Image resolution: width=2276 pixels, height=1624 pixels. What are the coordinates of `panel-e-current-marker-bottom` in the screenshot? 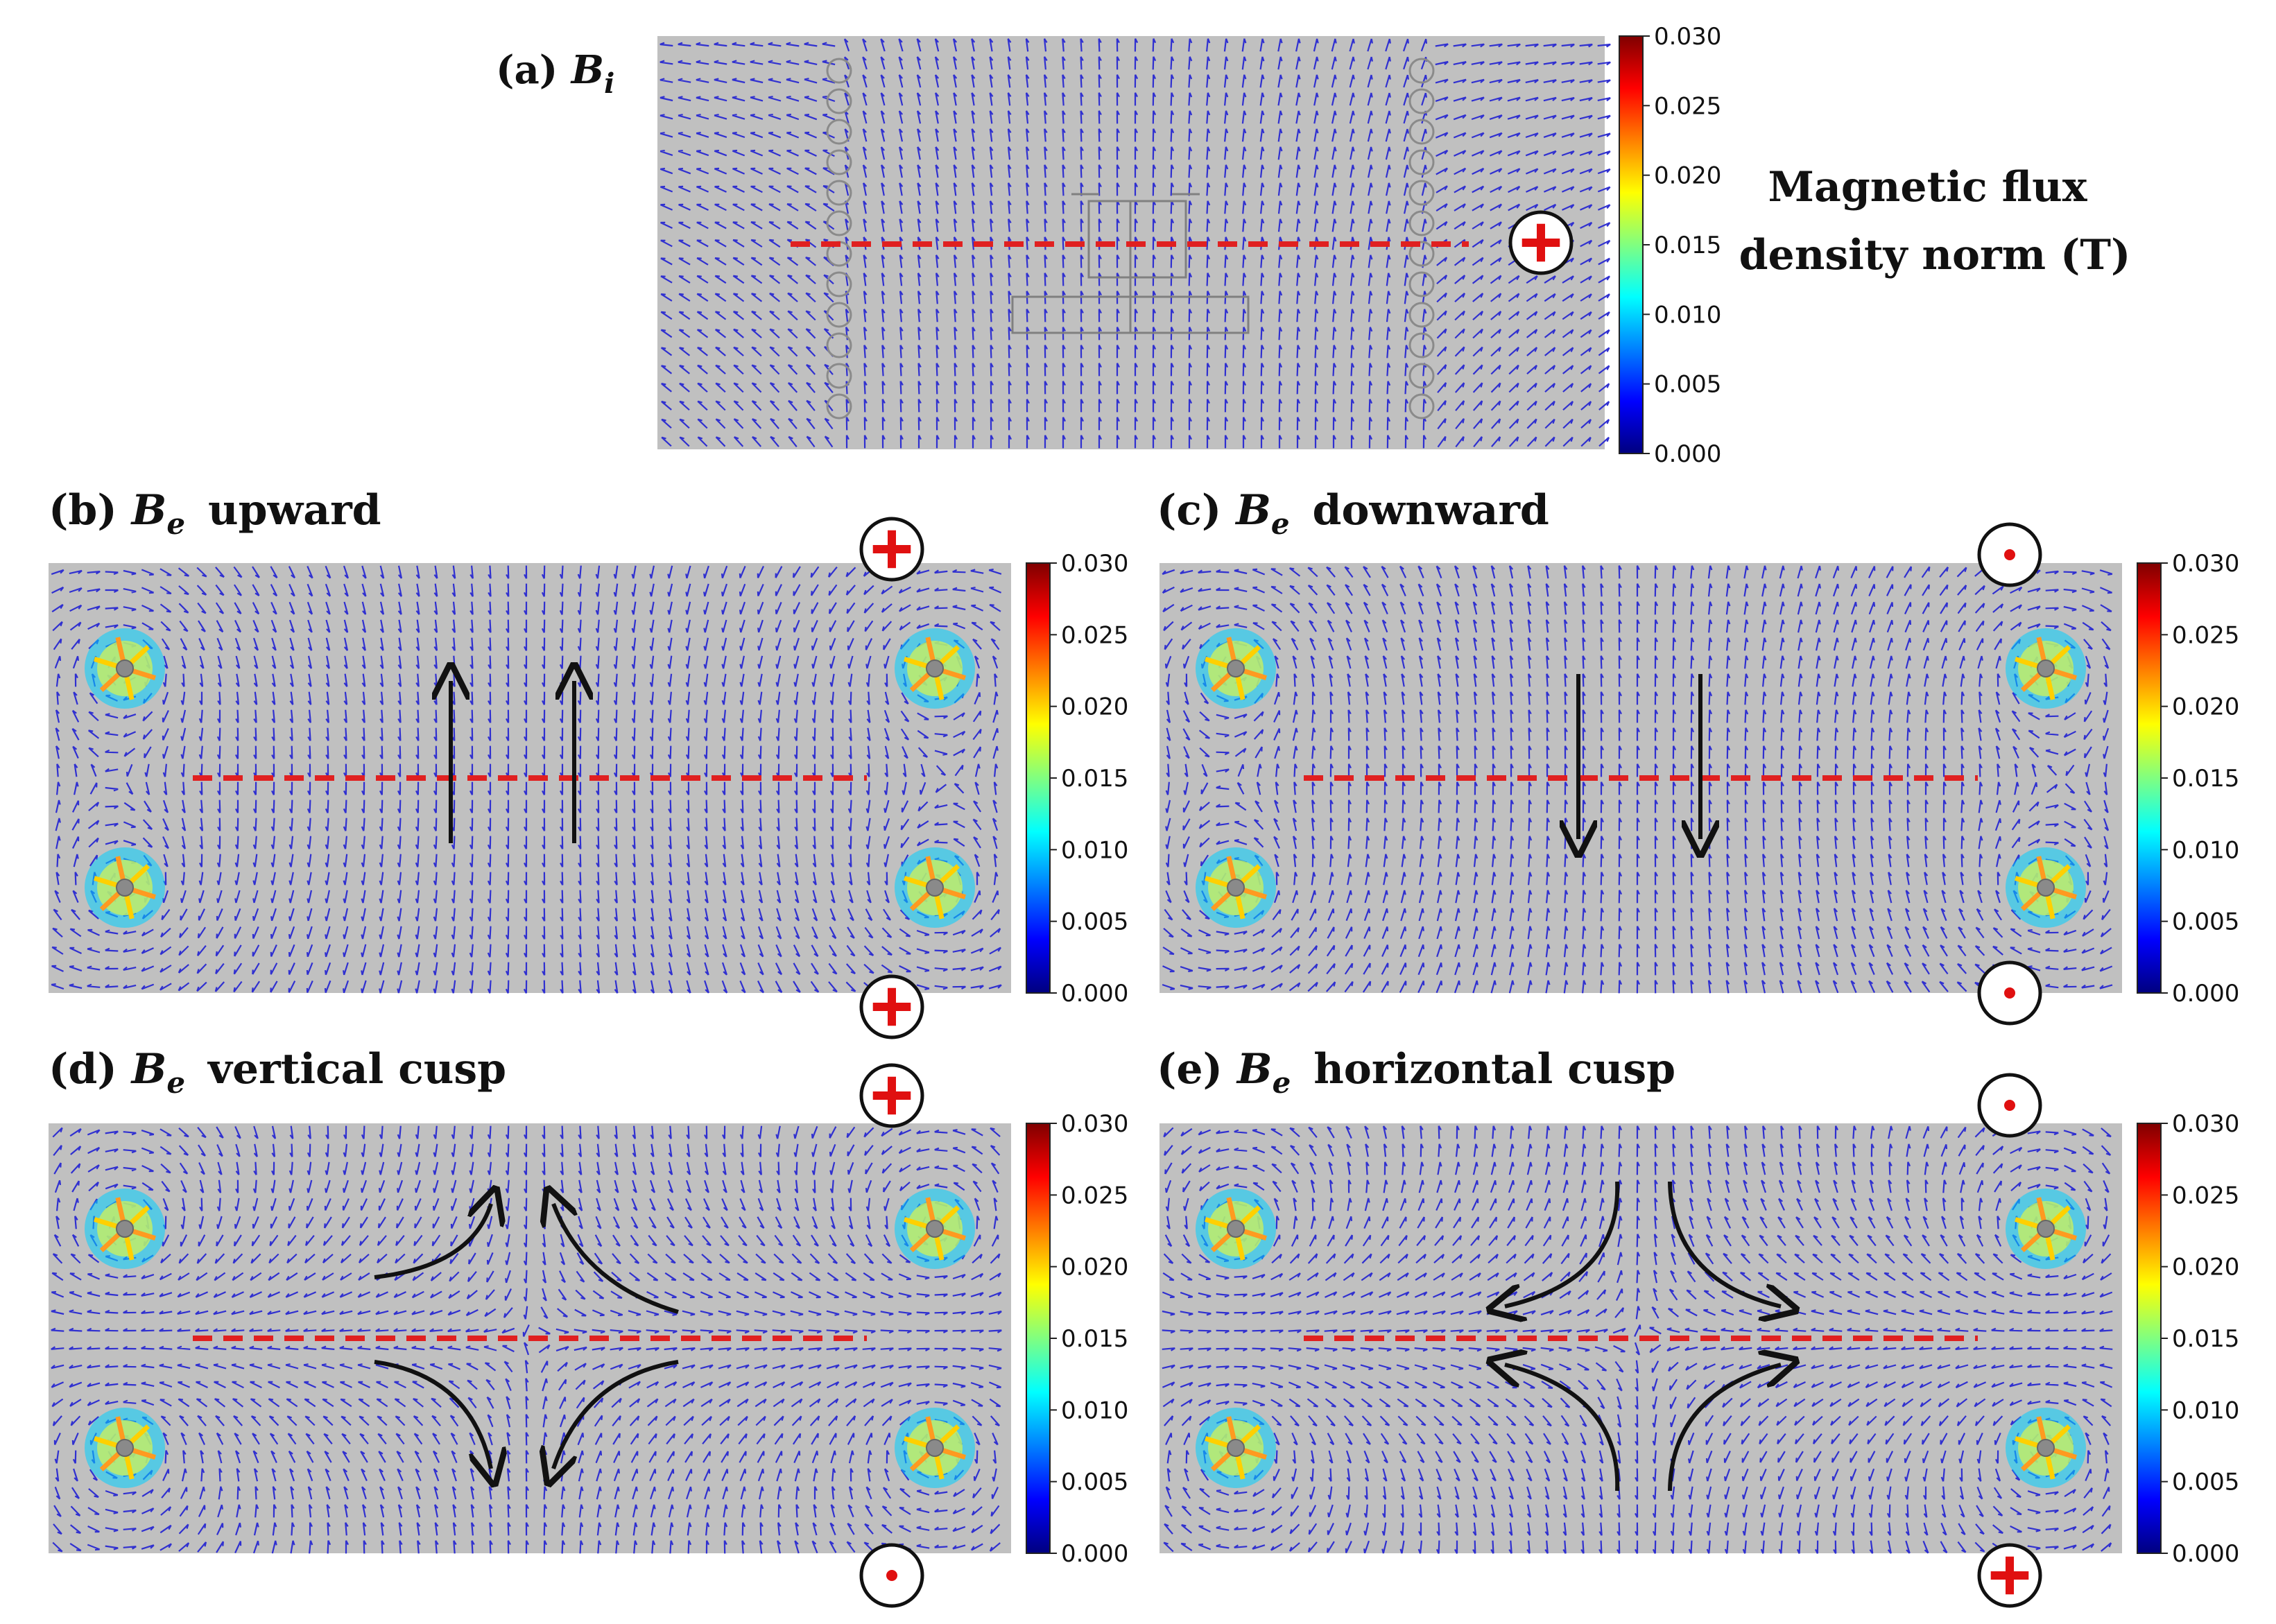 It's located at (2010, 1576).